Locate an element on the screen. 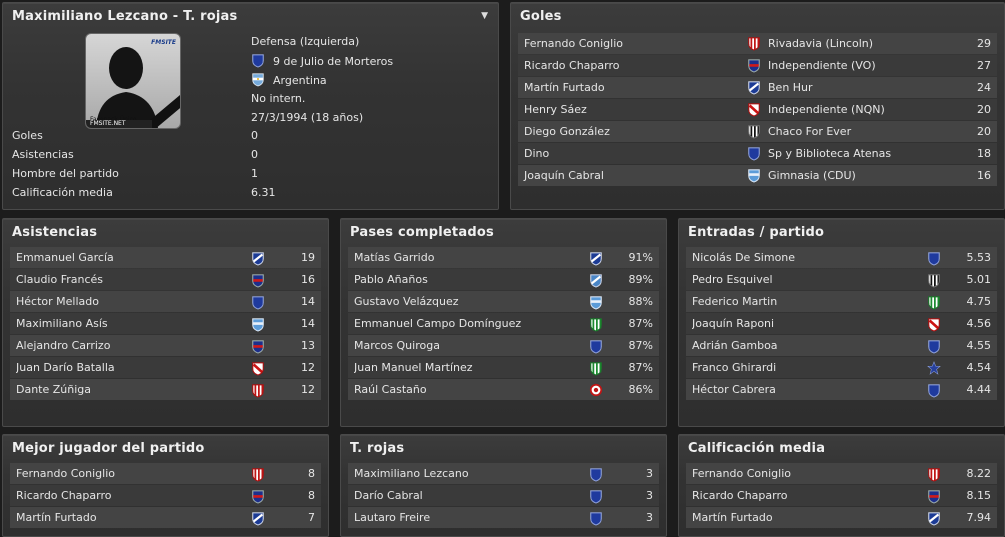  player-name: Pablo Añaños is located at coordinates (391, 279).